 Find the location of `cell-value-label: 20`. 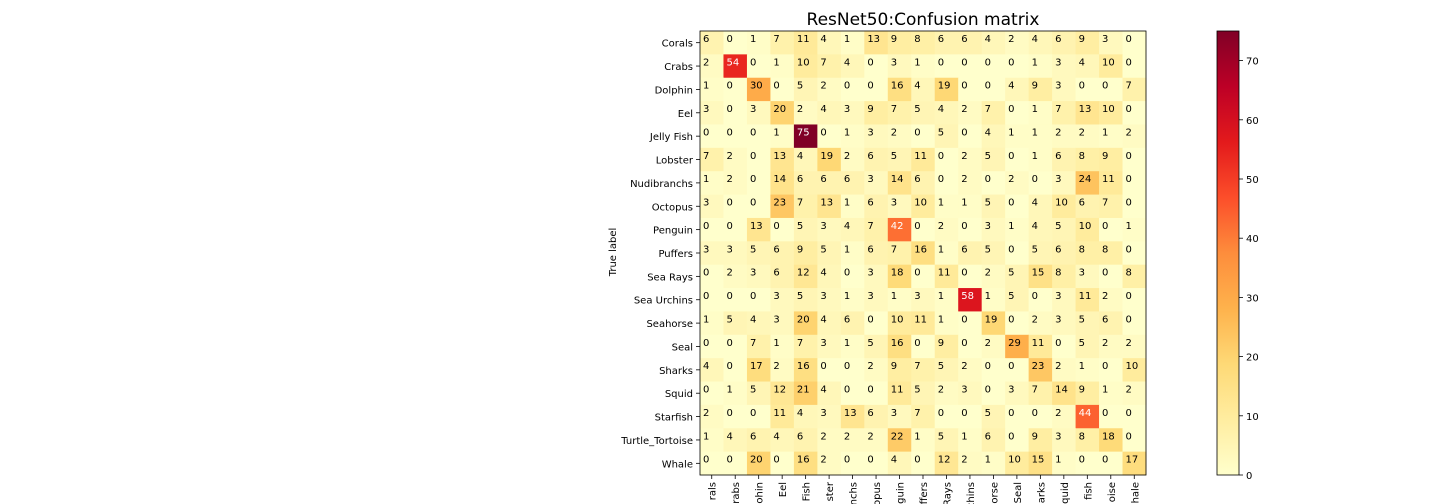

cell-value-label: 20 is located at coordinates (779, 109).